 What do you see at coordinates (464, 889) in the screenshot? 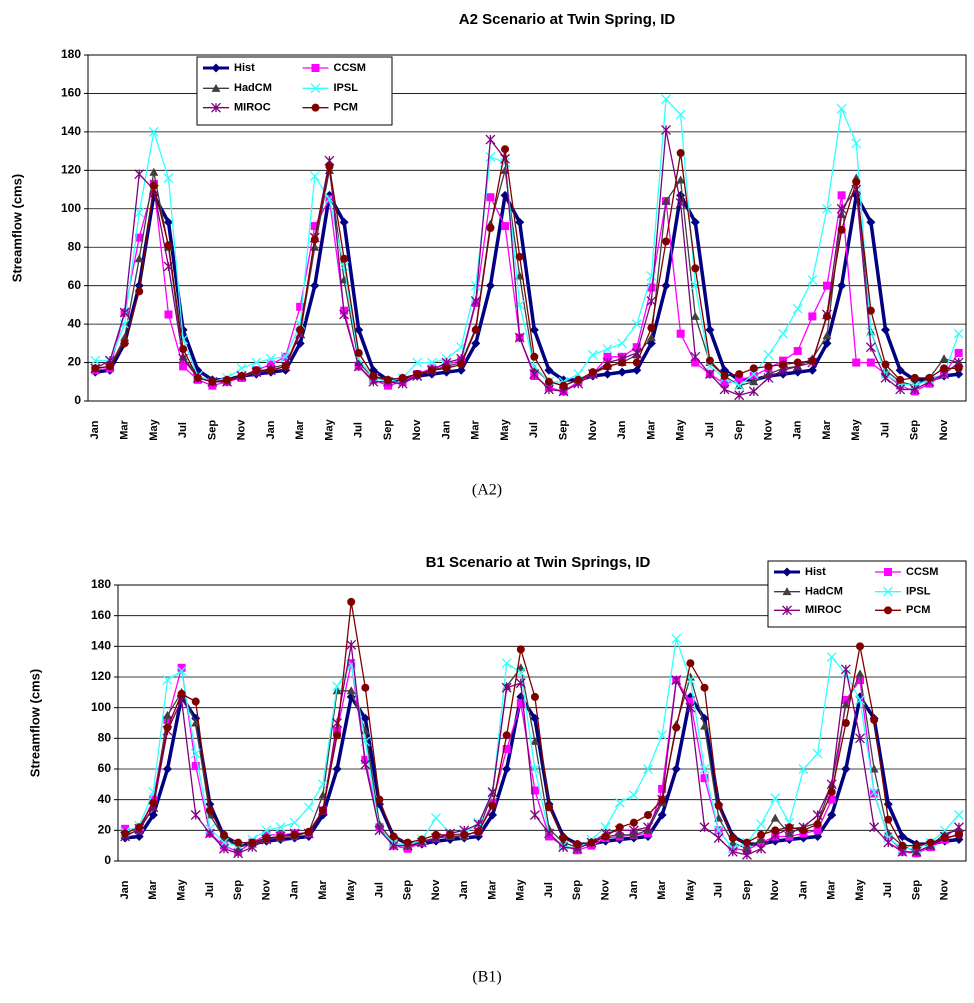
I see `x-tick-label: Jan` at bounding box center [464, 889].